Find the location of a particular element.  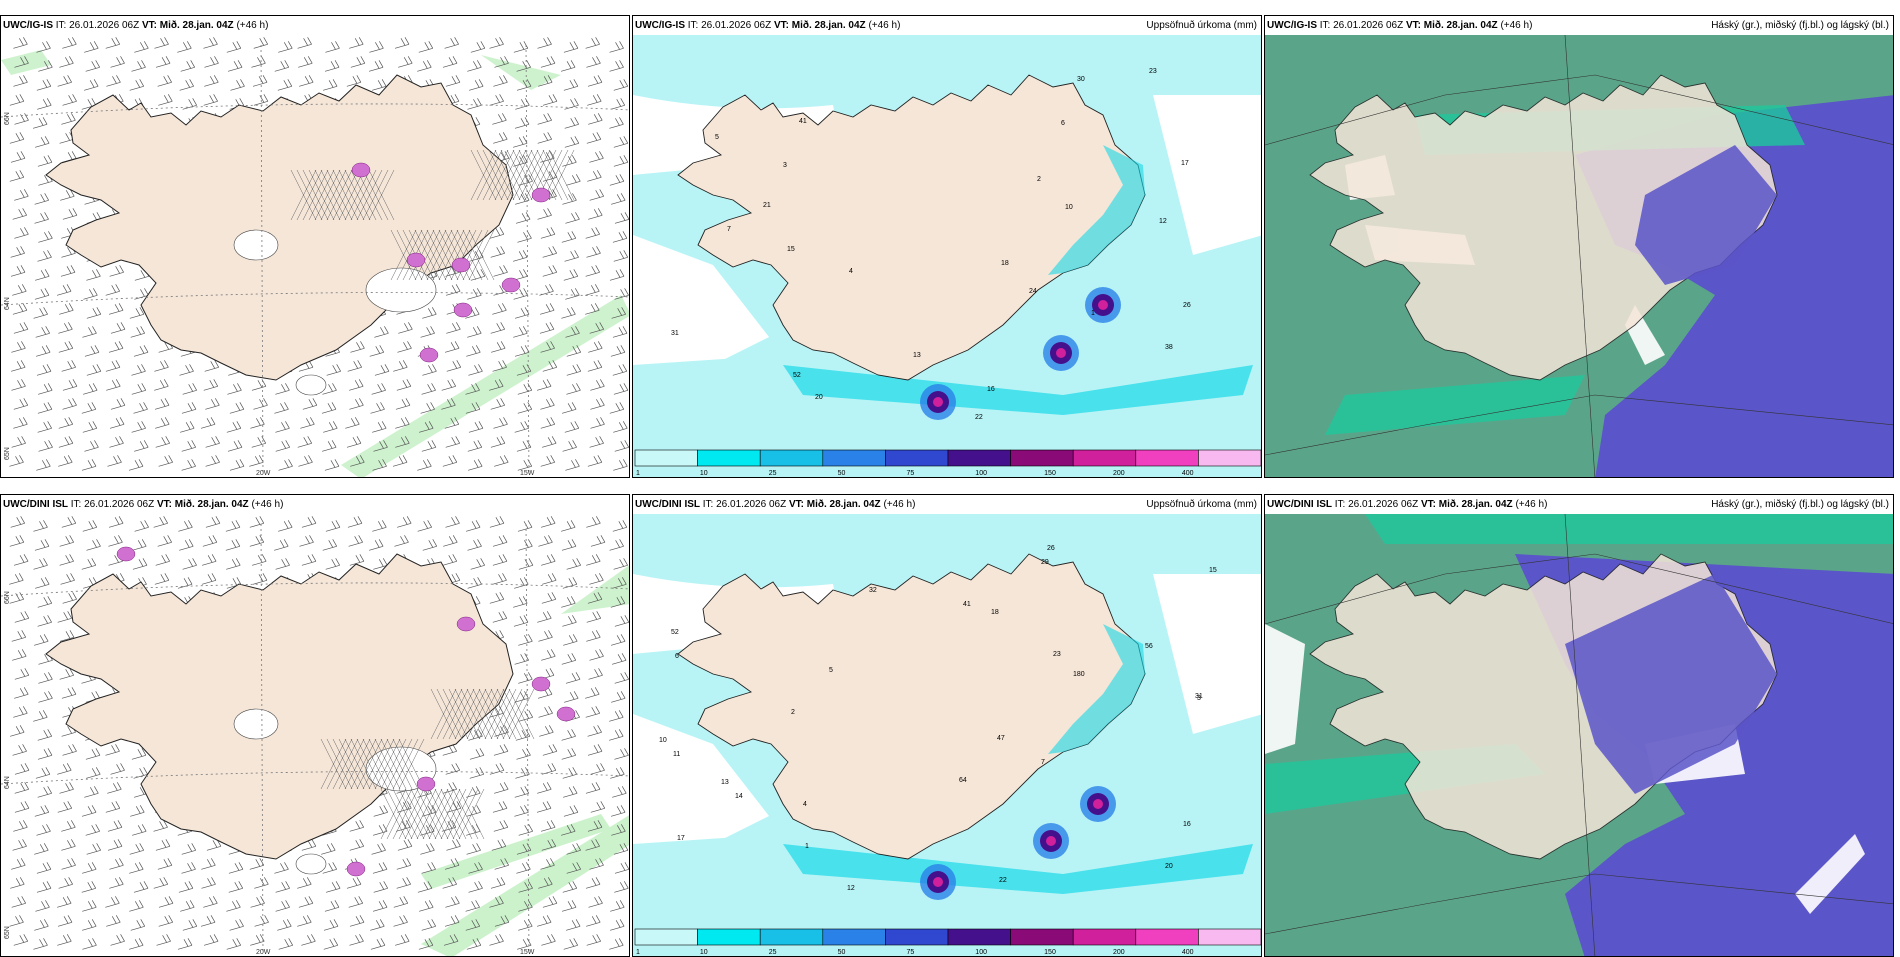

iceland-land is located at coordinates (279, 227).